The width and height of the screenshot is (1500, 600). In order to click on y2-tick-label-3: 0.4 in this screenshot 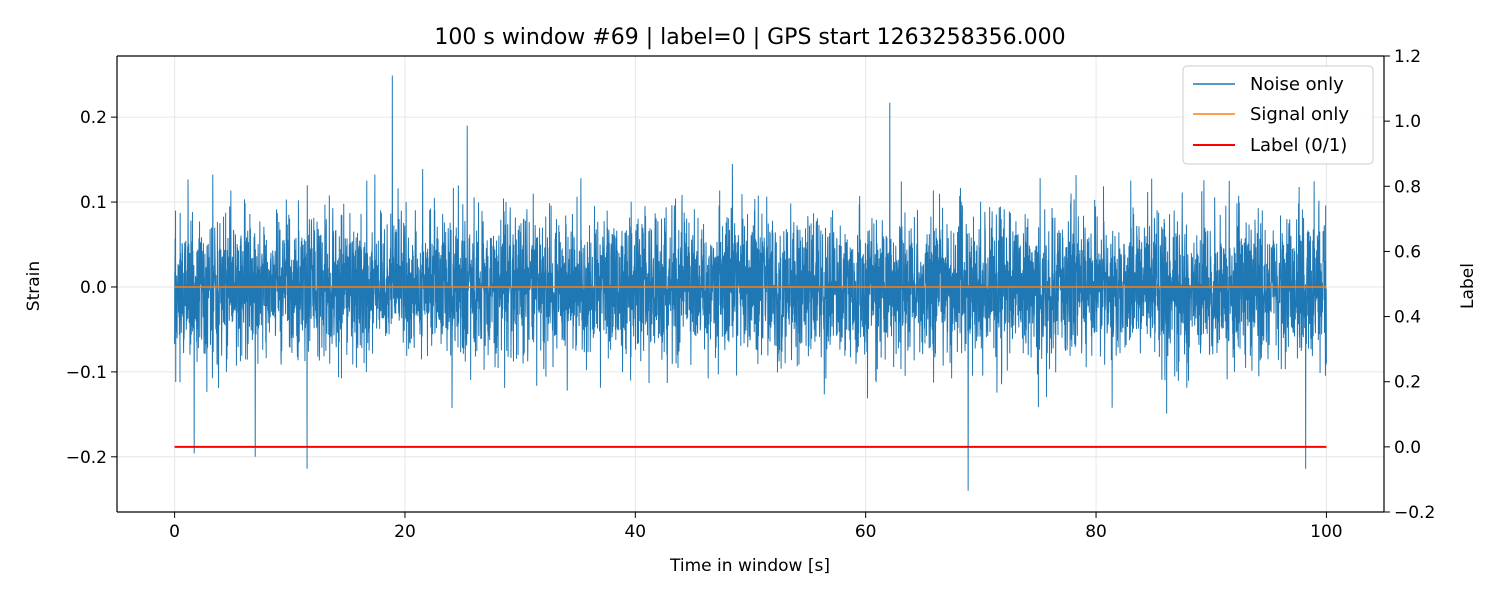, I will do `click(1407, 318)`.